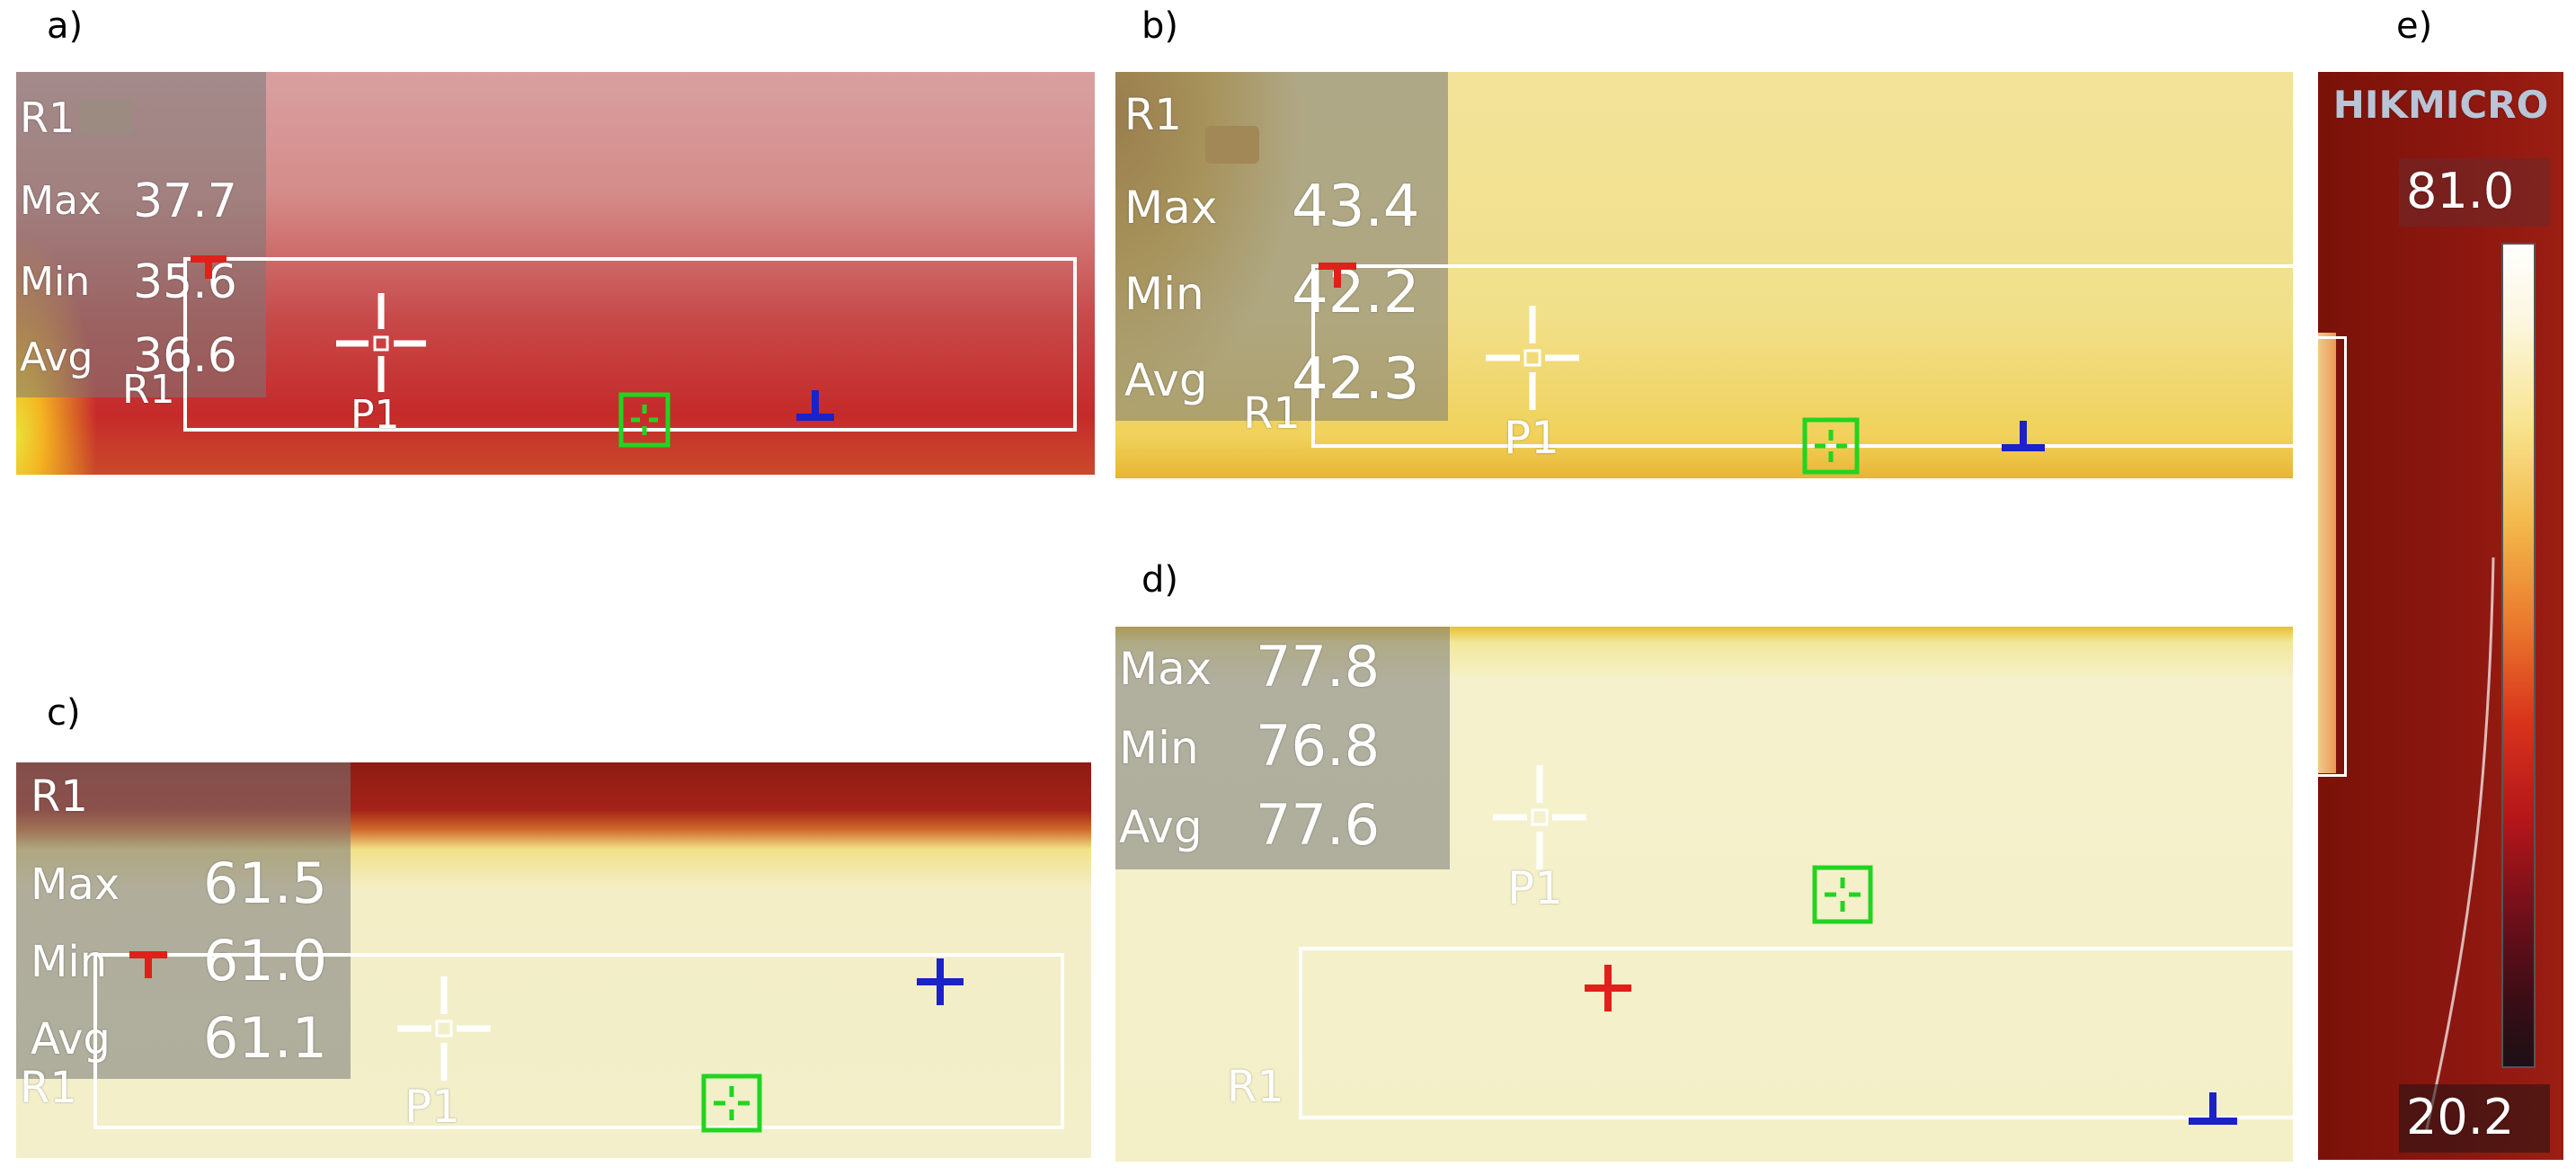  What do you see at coordinates (64, 713) in the screenshot?
I see `panel-c-label: c)` at bounding box center [64, 713].